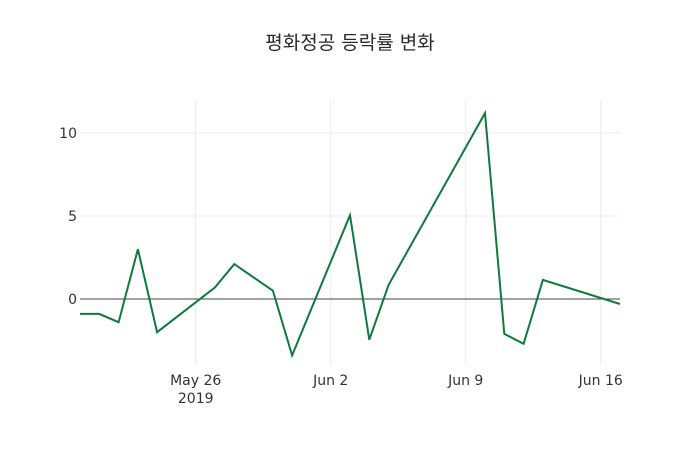 The height and width of the screenshot is (450, 700). What do you see at coordinates (196, 399) in the screenshot?
I see `x-tick-sublabel: 2019` at bounding box center [196, 399].